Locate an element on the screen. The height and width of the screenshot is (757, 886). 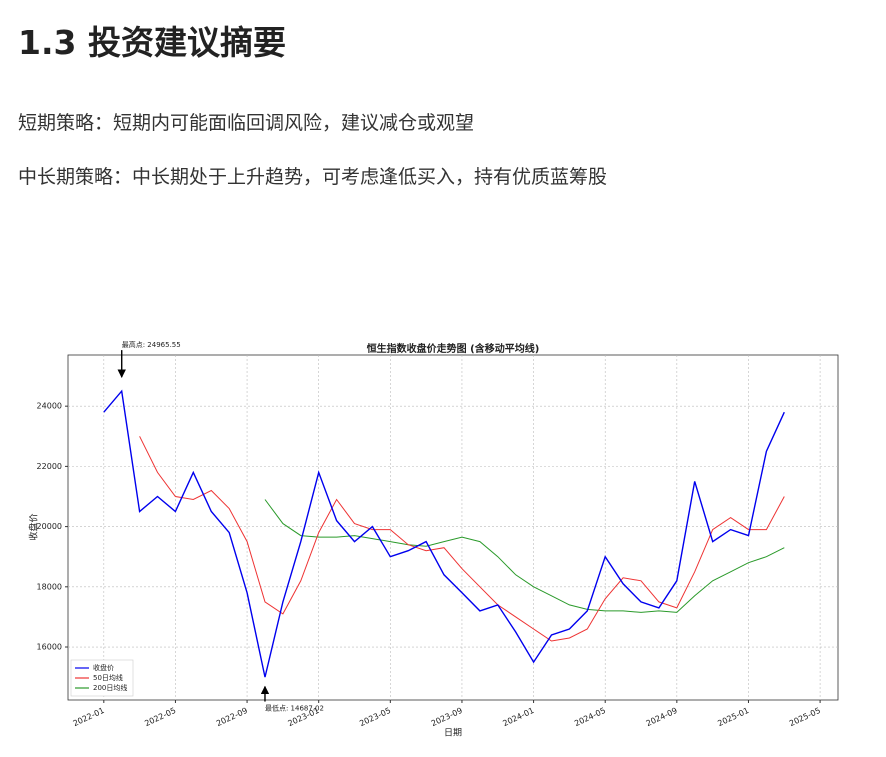
legend-box is located at coordinates (102, 678).